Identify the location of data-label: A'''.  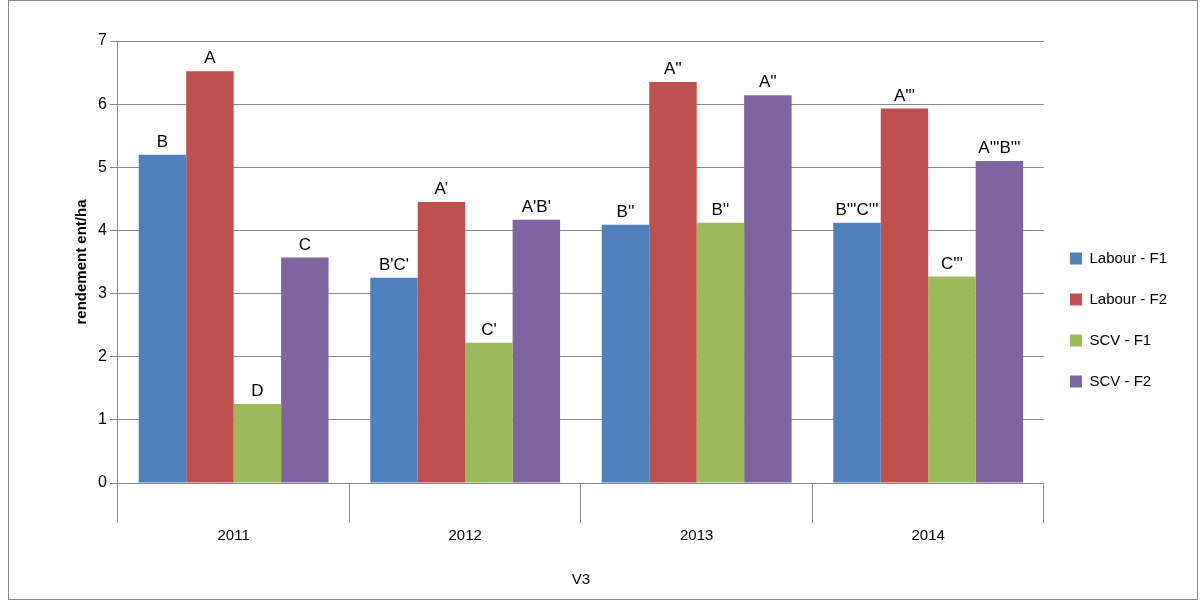
(904, 95).